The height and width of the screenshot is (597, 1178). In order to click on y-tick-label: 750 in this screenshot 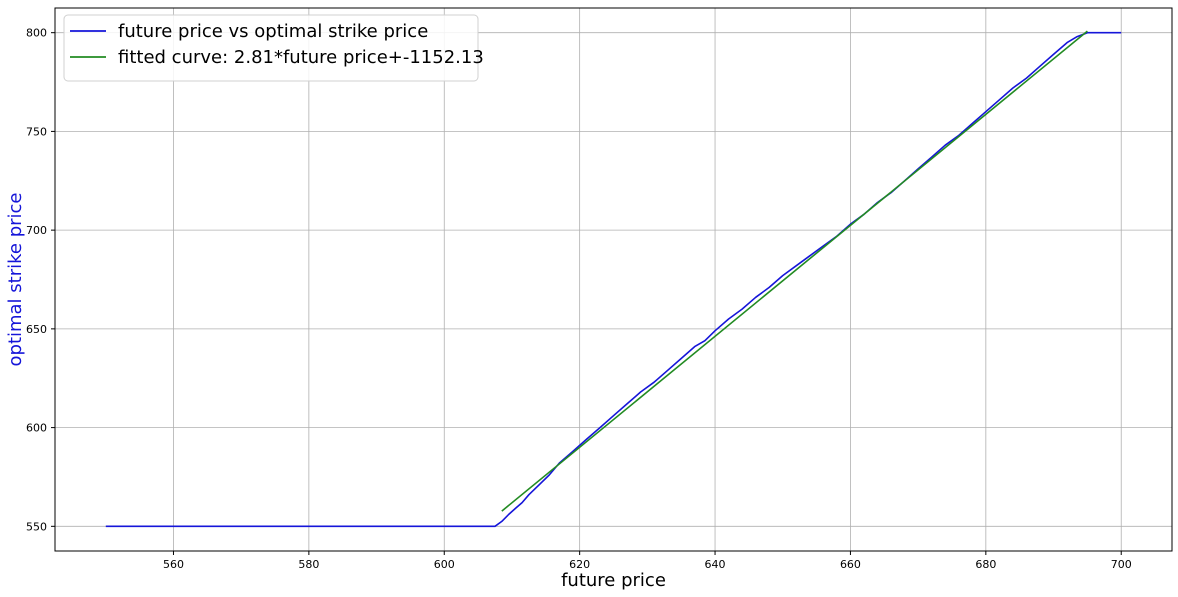, I will do `click(36, 131)`.